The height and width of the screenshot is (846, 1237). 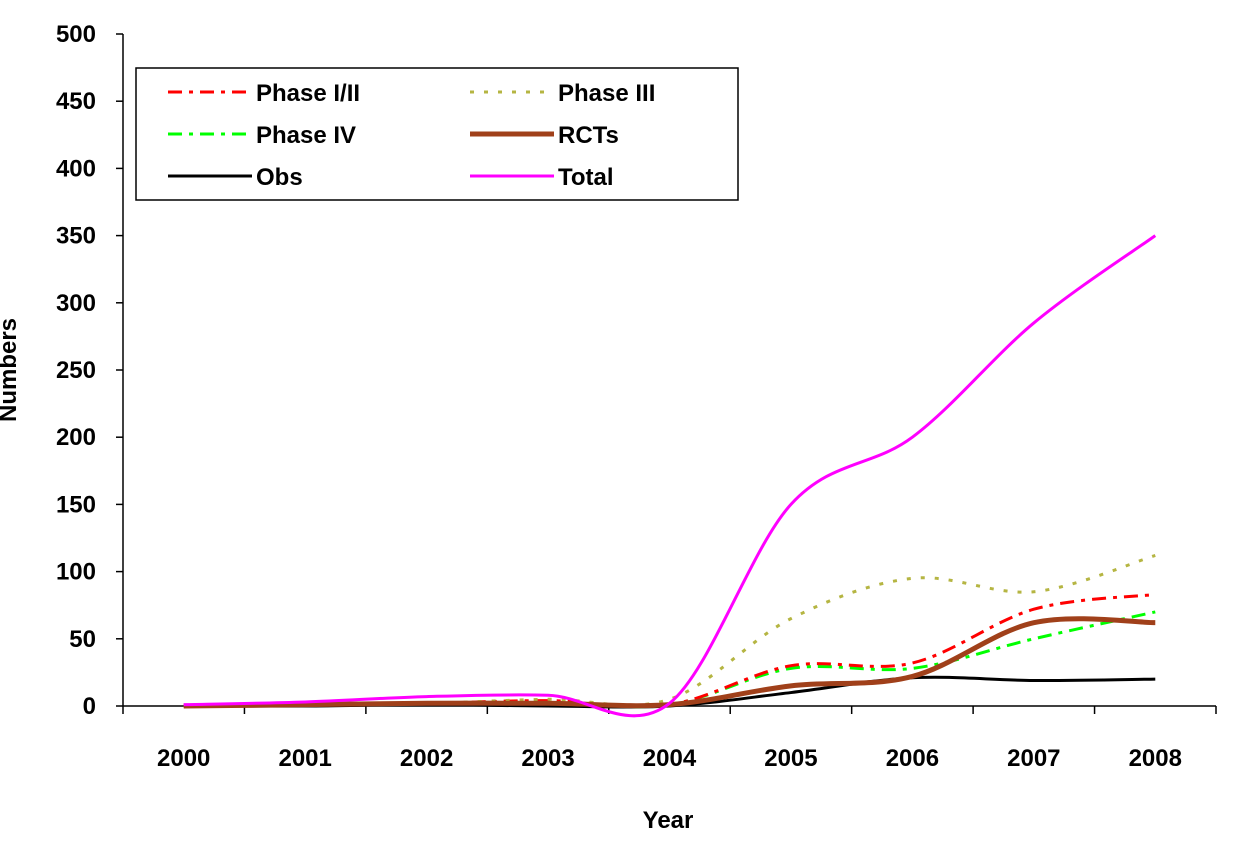 What do you see at coordinates (76, 504) in the screenshot?
I see `y-tick-label: 150` at bounding box center [76, 504].